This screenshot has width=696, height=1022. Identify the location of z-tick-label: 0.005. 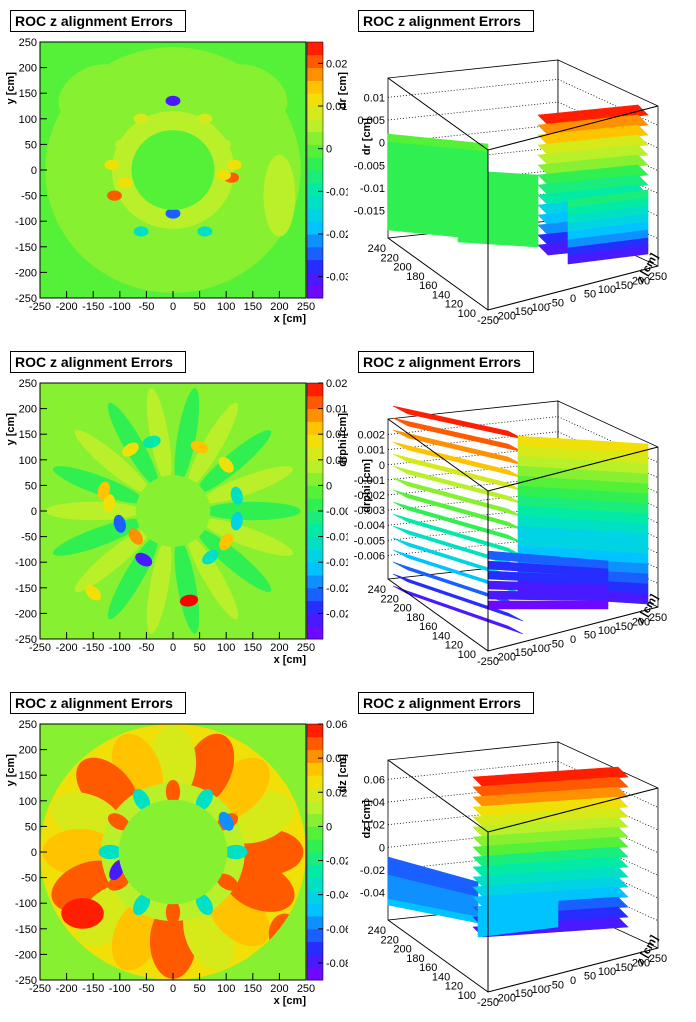
(371, 121).